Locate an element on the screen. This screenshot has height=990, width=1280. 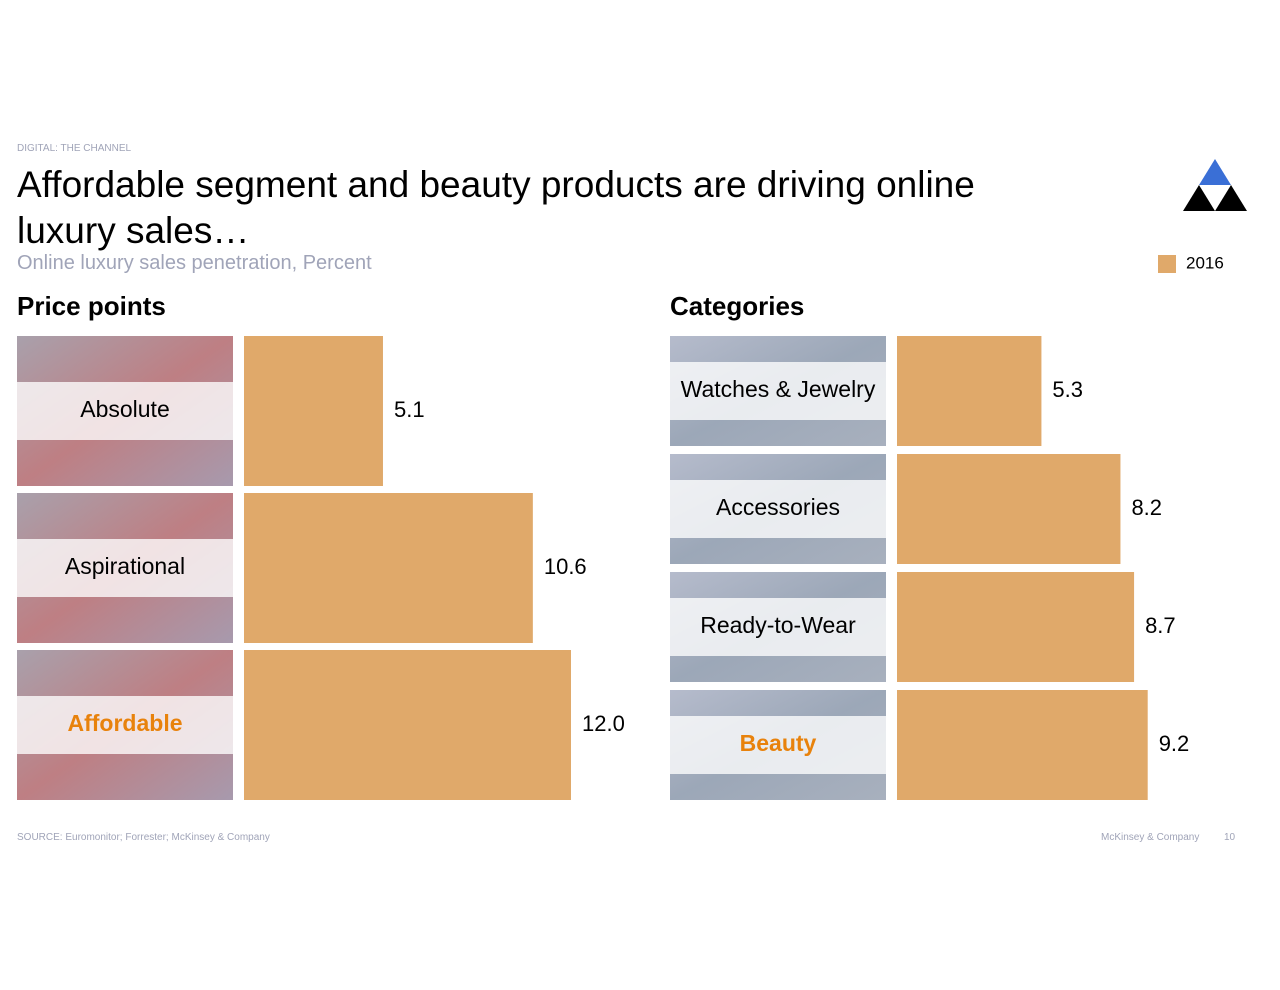
section-title: Price points is located at coordinates (91, 306).